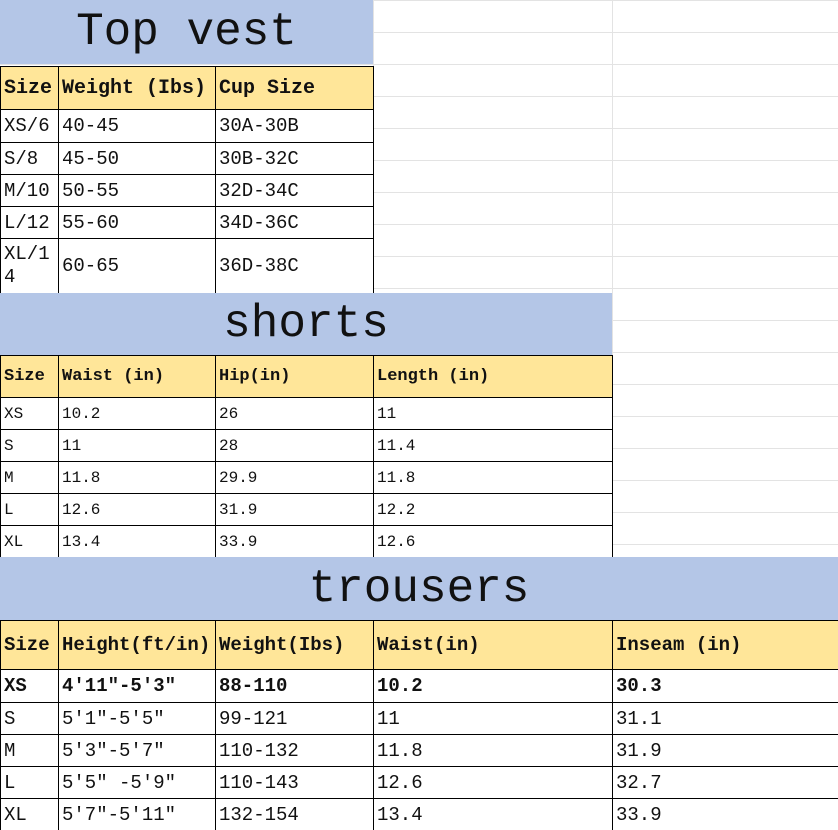 The width and height of the screenshot is (838, 830). I want to click on table-cell: 5'5" -5'9", so click(137, 782).